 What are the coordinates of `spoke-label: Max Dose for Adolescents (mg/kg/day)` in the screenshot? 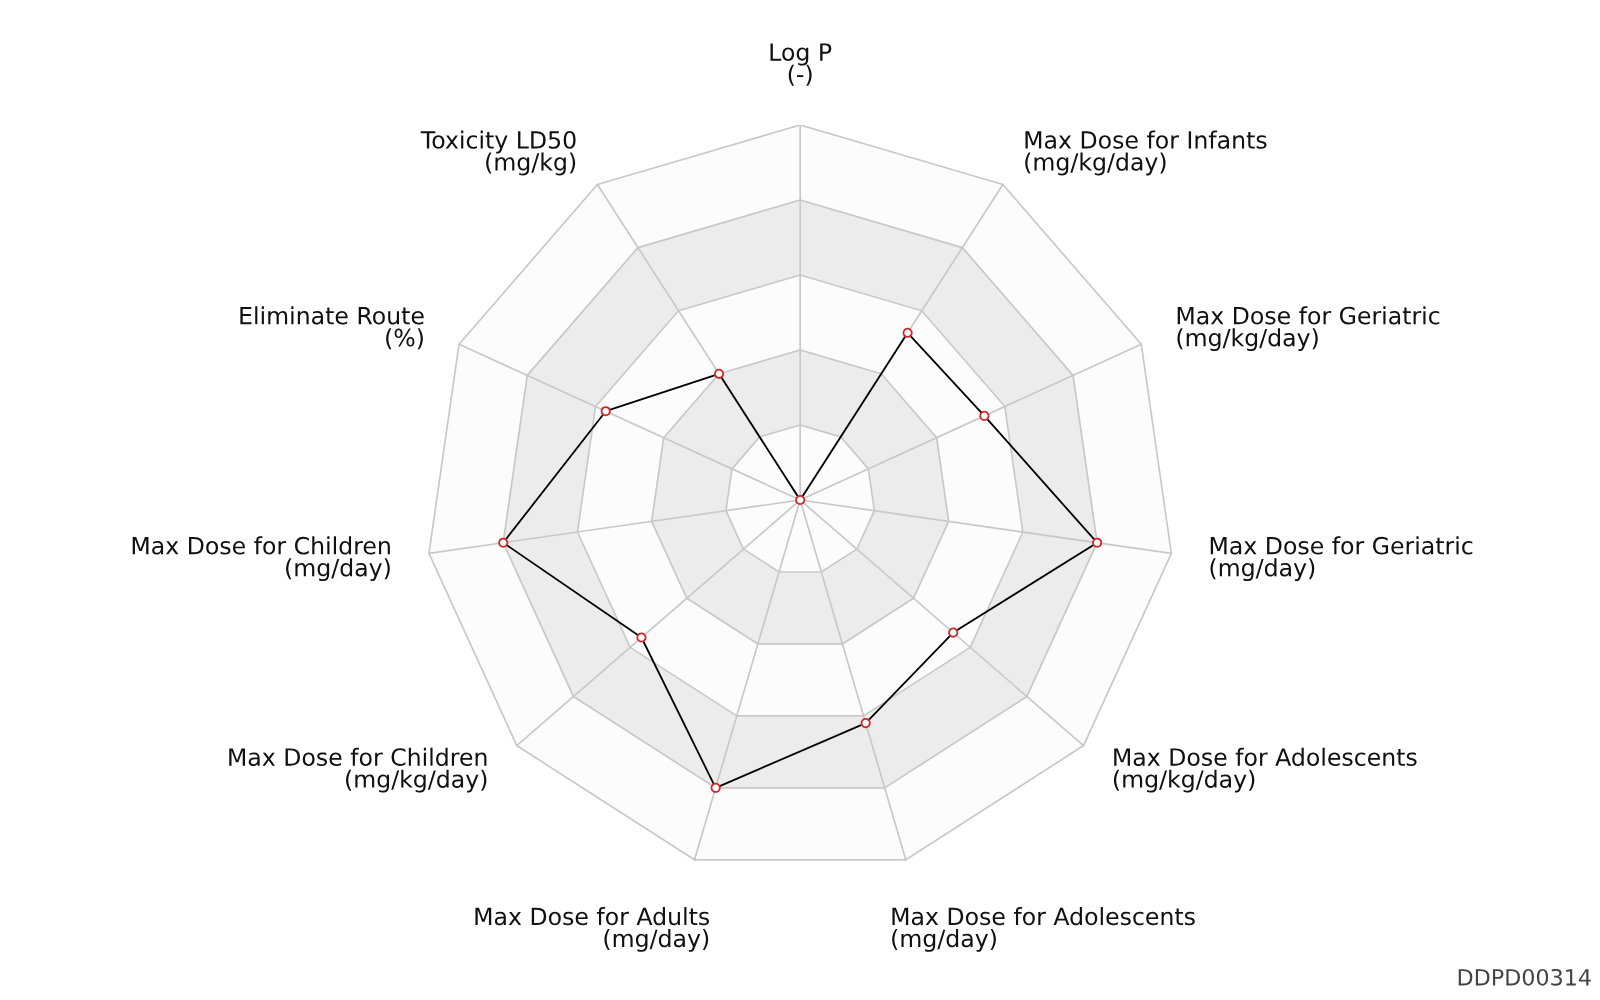 It's located at (1265, 770).